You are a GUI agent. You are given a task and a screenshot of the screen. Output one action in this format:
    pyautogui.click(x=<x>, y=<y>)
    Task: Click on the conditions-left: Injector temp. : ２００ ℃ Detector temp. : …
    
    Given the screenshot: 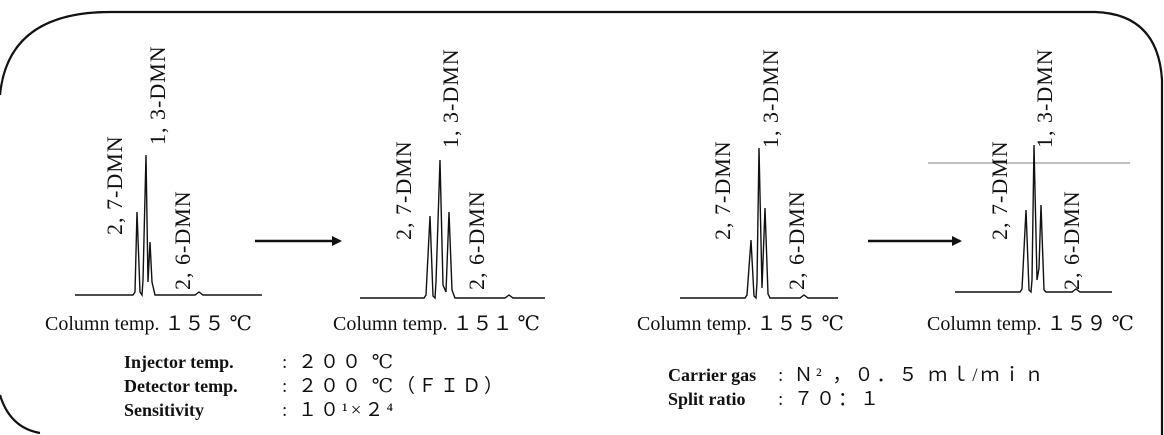 What is the action you would take?
    pyautogui.click(x=315, y=386)
    